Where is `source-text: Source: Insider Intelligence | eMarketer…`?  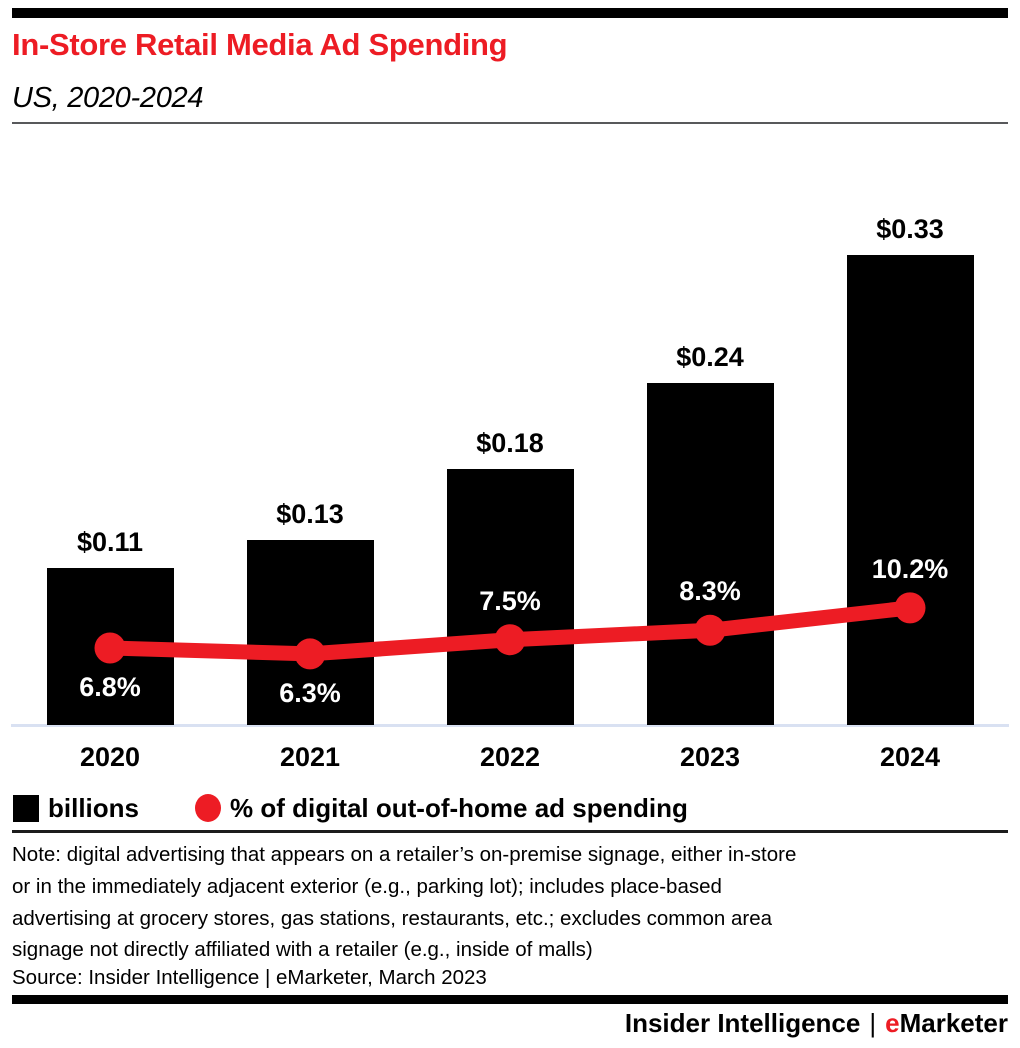 source-text: Source: Insider Intelligence | eMarketer… is located at coordinates (249, 977).